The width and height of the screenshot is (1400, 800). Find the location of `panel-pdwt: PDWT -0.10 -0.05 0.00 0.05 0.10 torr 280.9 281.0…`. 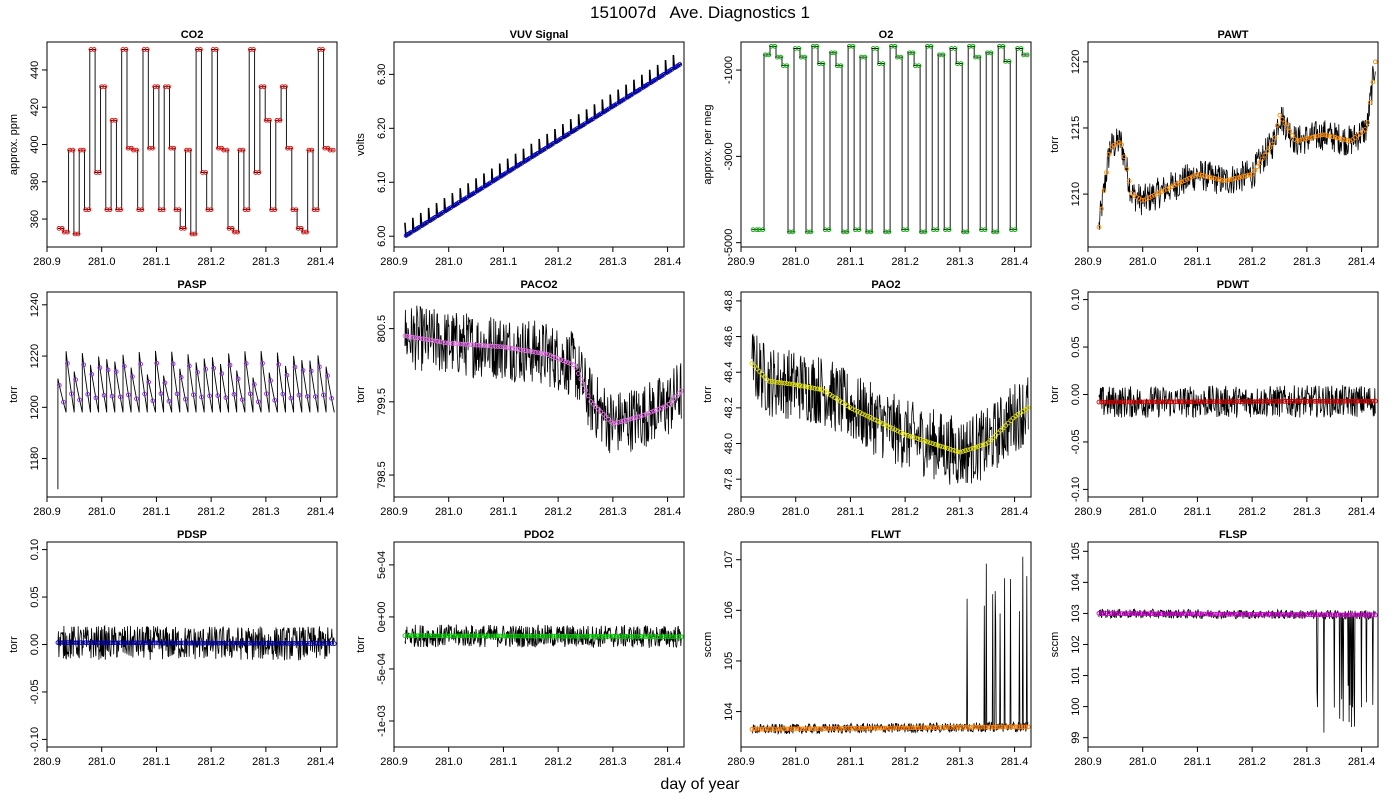

panel-pdwt: PDWT -0.10 -0.05 0.00 0.05 0.10 torr 280.9 281.0… is located at coordinates (1214, 398).